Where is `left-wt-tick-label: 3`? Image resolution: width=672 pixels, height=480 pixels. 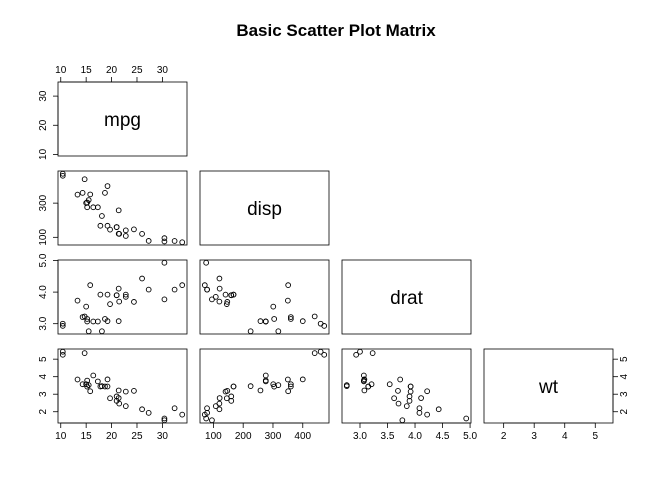 left-wt-tick-label: 3 is located at coordinates (43, 394).